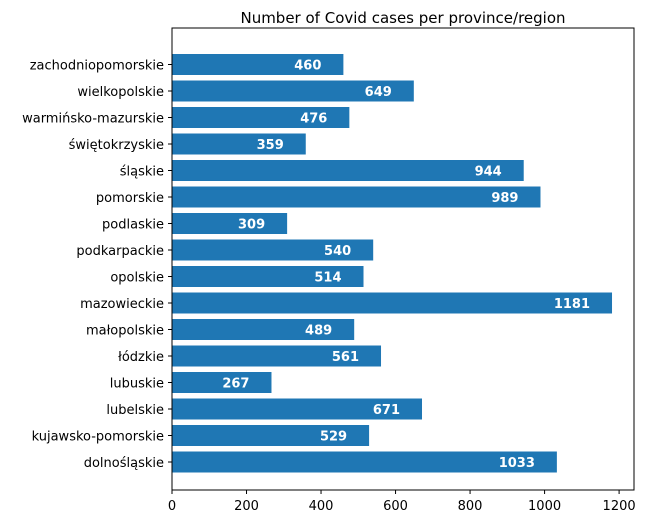 The width and height of the screenshot is (648, 528). I want to click on category-label: dolnośląskie, so click(124, 463).